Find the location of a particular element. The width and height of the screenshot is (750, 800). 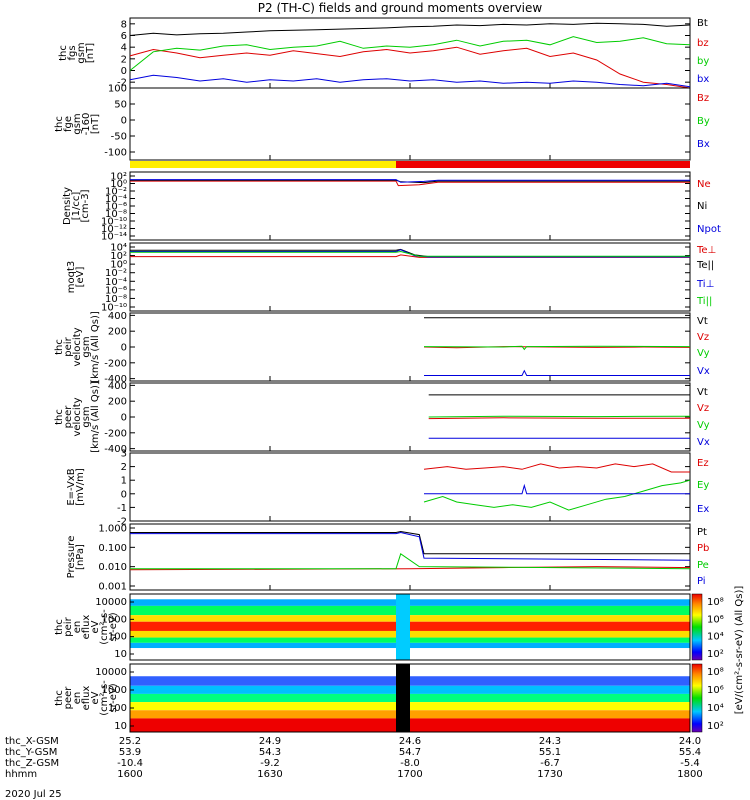

y-tick-label: 0.100 is located at coordinates (112, 548).